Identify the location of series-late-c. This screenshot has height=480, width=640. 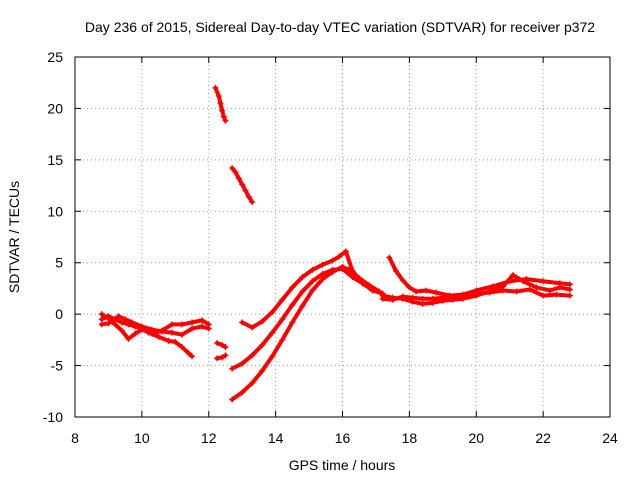
(476, 294).